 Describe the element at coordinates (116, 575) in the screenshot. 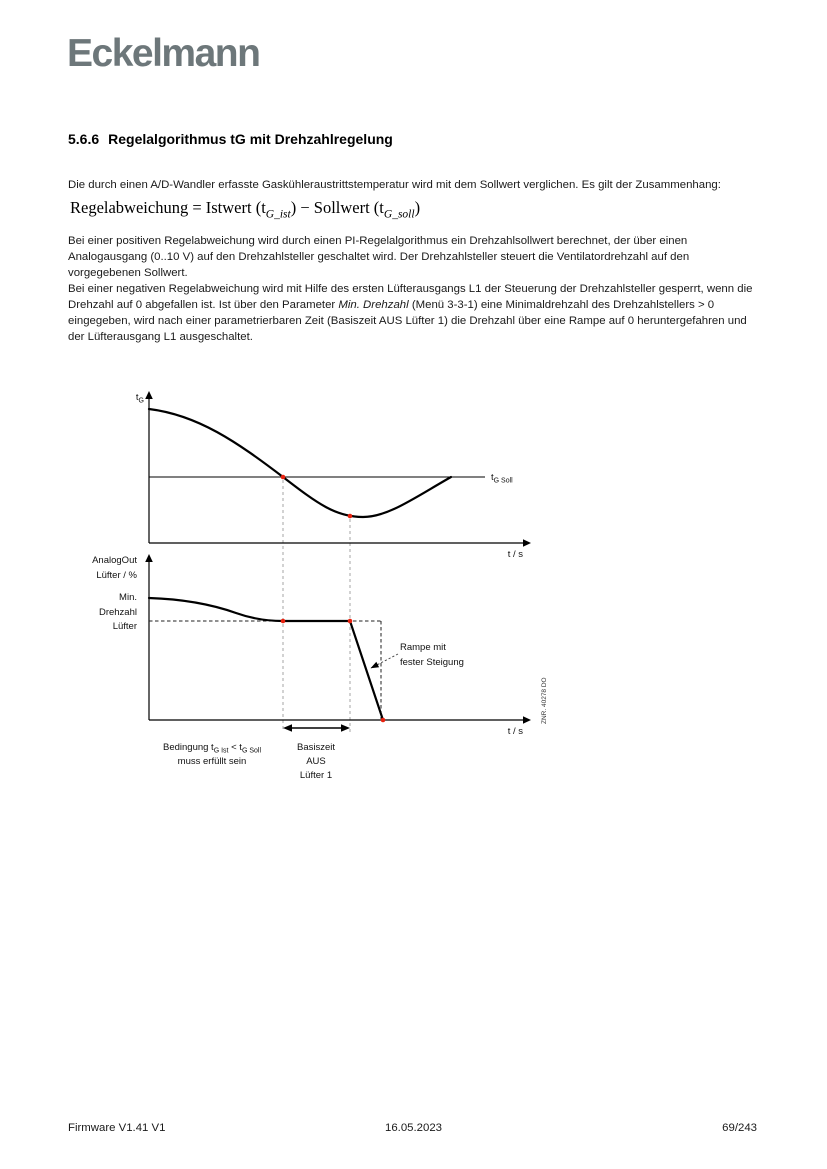

I see `analogout-label-line2: Lüfter / %` at that location.